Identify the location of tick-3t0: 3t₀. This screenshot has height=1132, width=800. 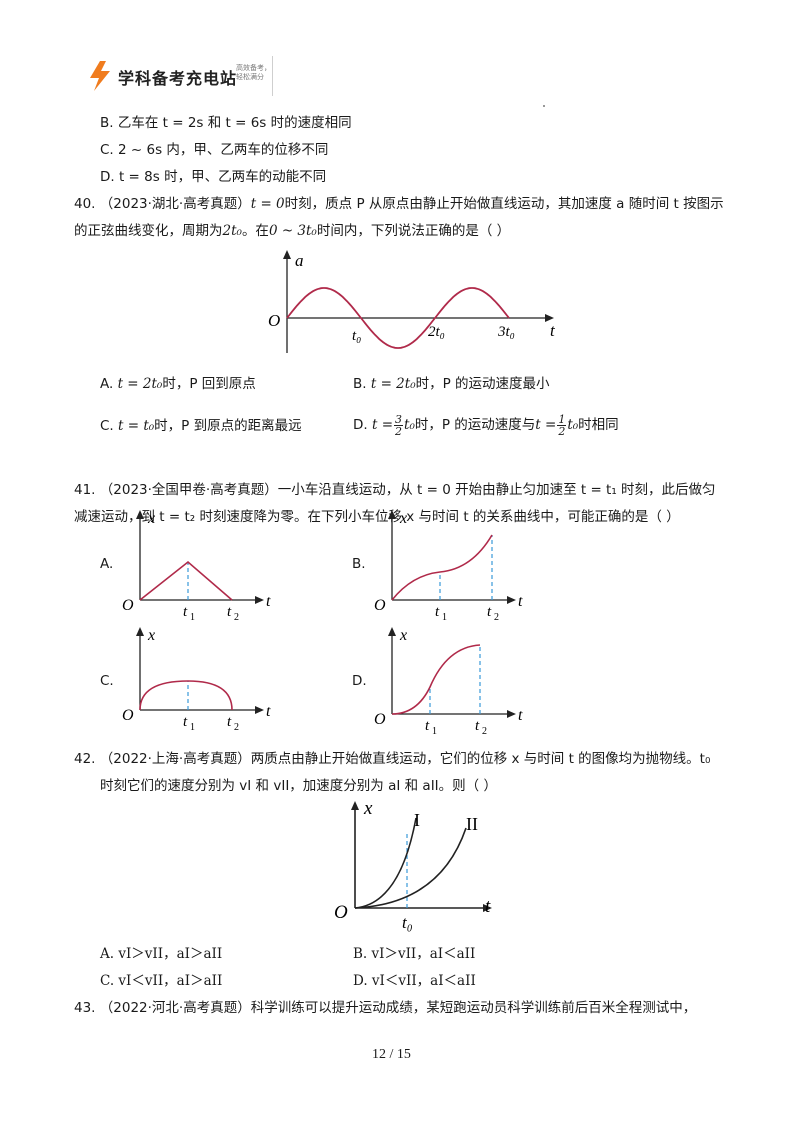
(506, 332).